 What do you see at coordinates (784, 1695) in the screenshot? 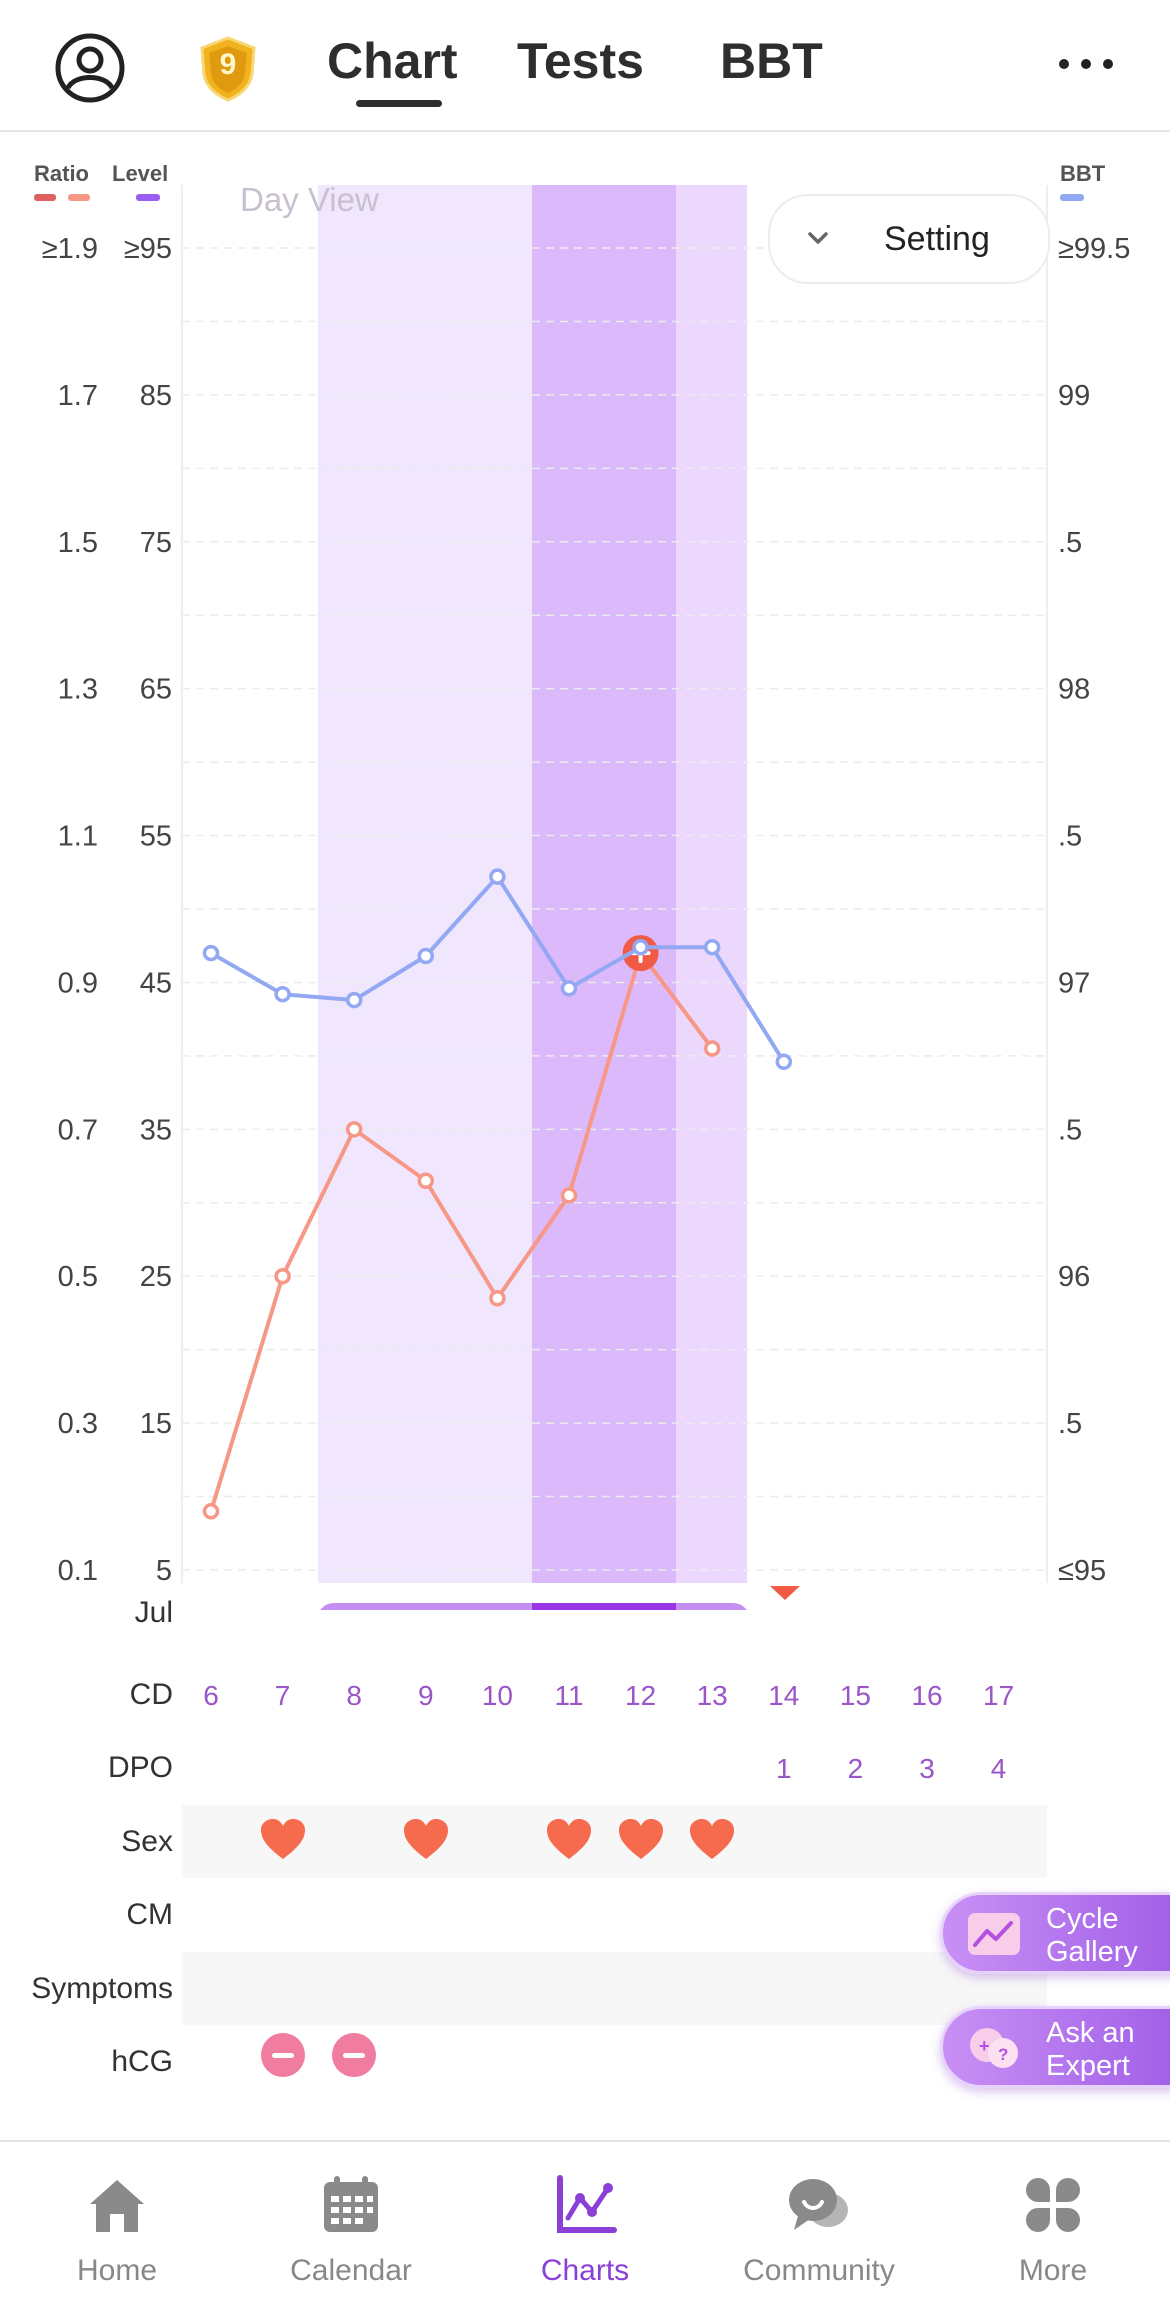
I see `cd-value: 14` at bounding box center [784, 1695].